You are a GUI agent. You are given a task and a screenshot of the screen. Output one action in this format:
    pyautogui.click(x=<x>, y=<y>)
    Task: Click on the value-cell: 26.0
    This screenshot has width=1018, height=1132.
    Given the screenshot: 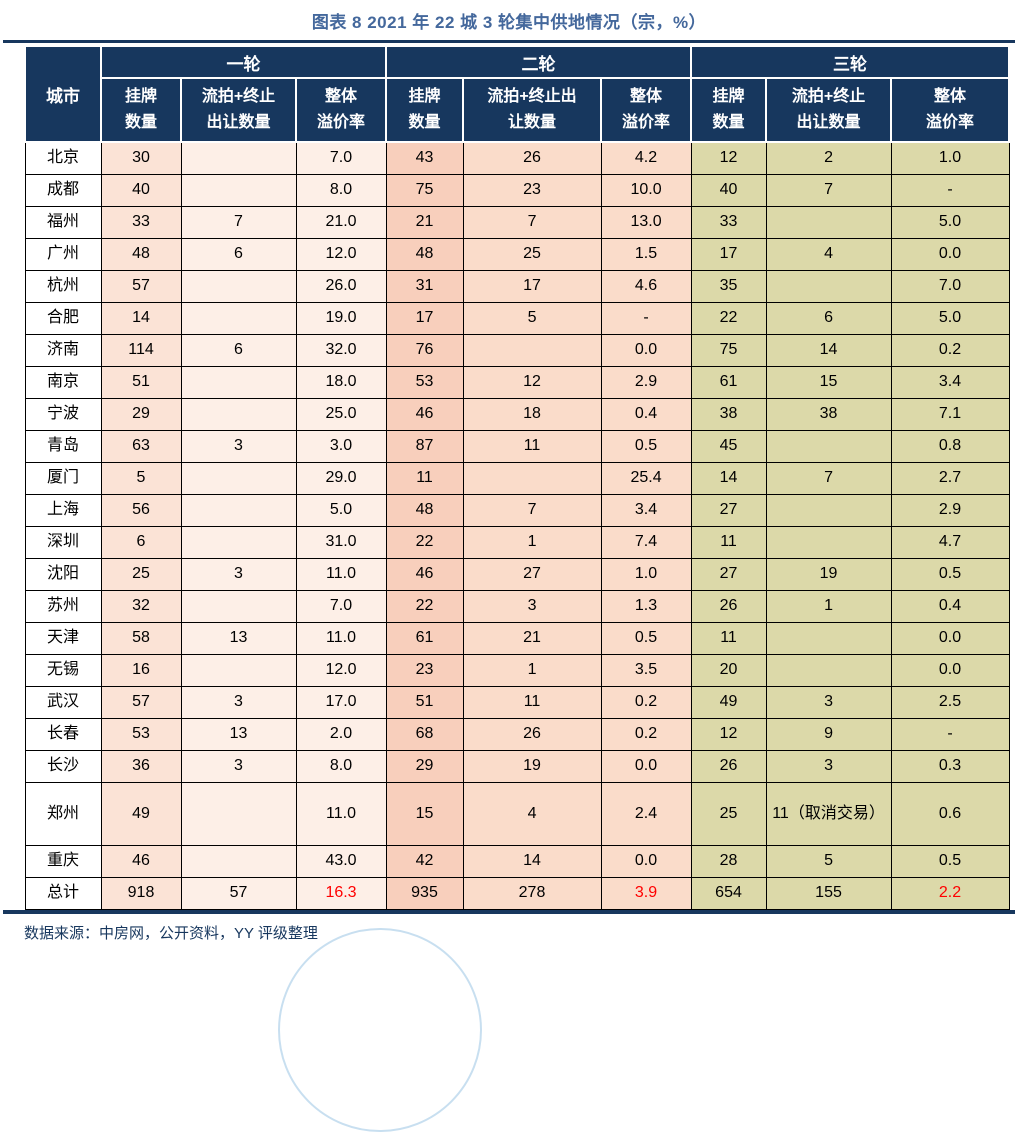 What is the action you would take?
    pyautogui.click(x=341, y=286)
    